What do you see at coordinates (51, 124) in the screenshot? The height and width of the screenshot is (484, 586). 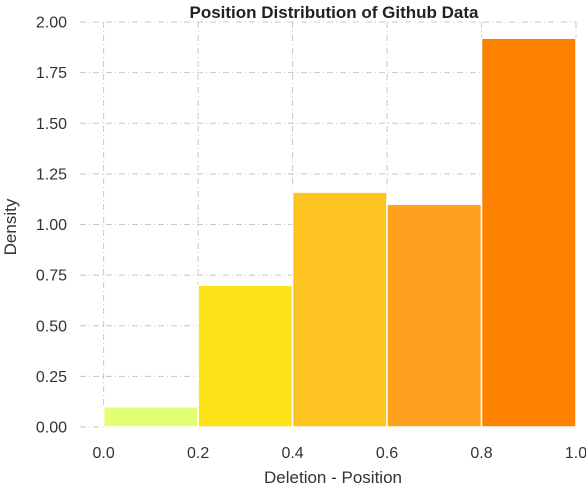 I see `y-tick-label-6: 1.50` at bounding box center [51, 124].